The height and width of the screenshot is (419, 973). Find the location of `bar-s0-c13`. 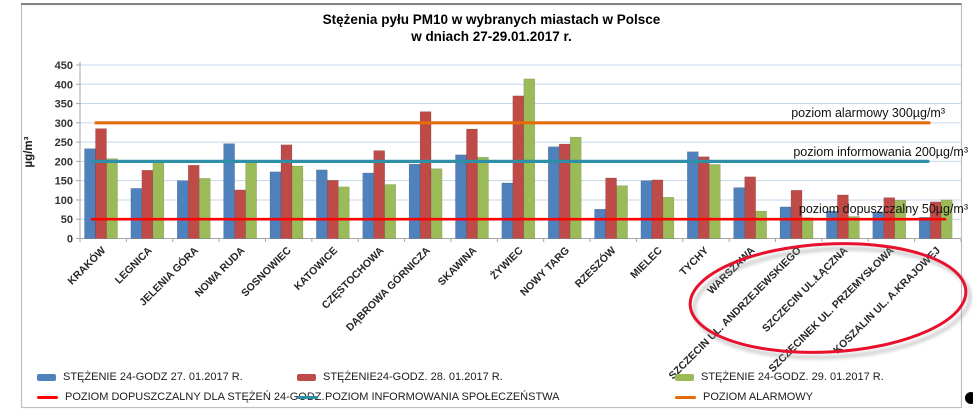

bar-s0-c13 is located at coordinates (693, 195).